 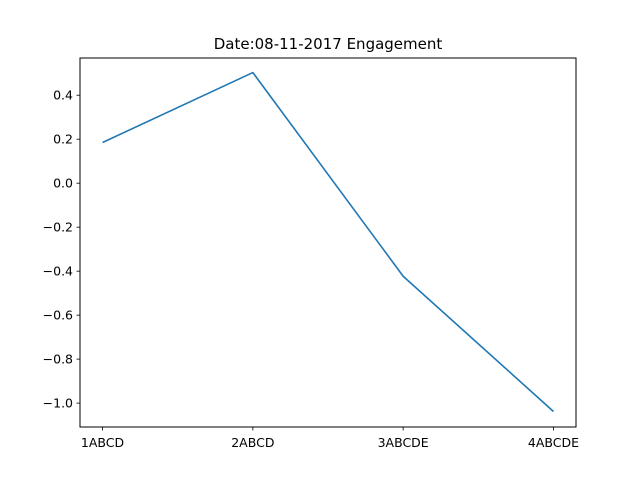 What do you see at coordinates (58, 403) in the screenshot?
I see `y-tick-label: −1.0` at bounding box center [58, 403].